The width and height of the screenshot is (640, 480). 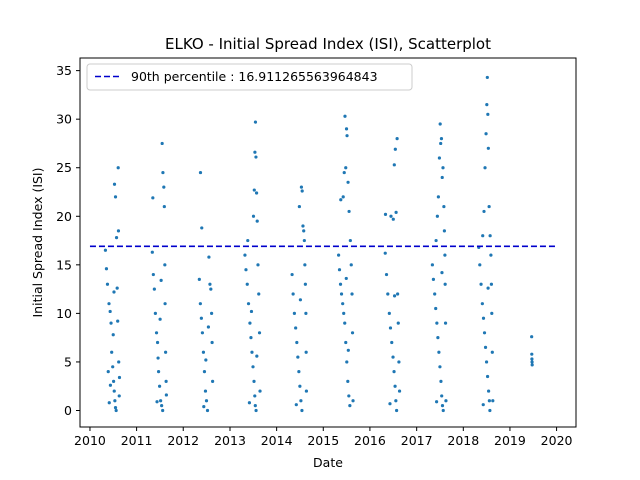 What do you see at coordinates (37, 243) in the screenshot?
I see `y-axis-label: Initial Spread Index (ISI)` at bounding box center [37, 243].